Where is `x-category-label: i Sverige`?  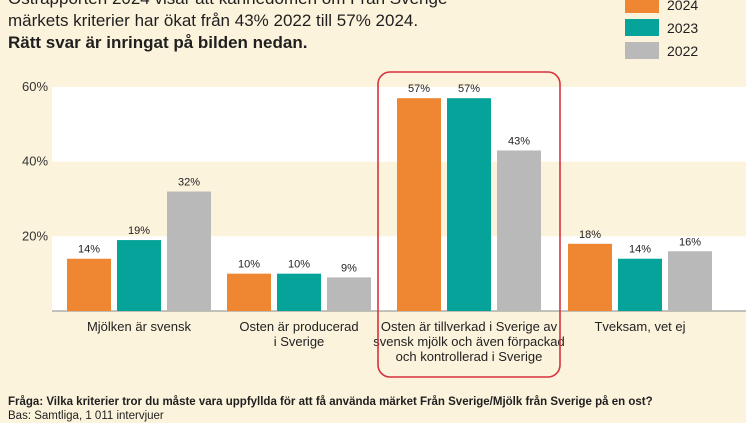 x-category-label: i Sverige is located at coordinates (299, 341).